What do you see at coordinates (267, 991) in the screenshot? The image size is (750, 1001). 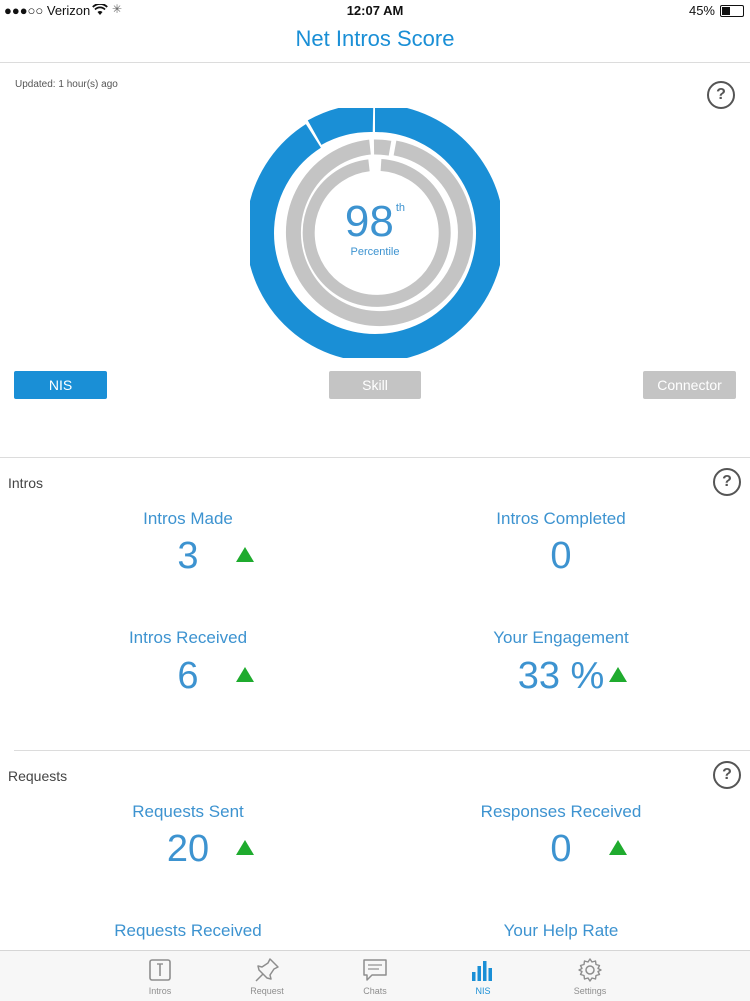 I see `tab-request-label: Request` at bounding box center [267, 991].